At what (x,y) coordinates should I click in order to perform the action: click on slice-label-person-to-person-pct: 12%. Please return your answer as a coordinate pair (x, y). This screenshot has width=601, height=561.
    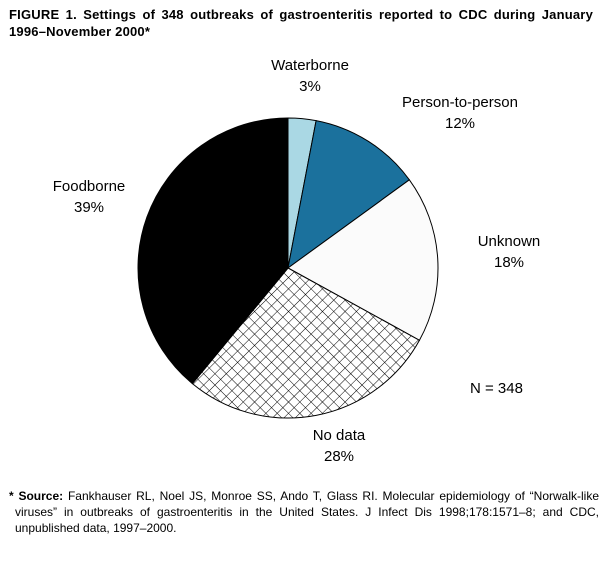
    Looking at the image, I should click on (460, 123).